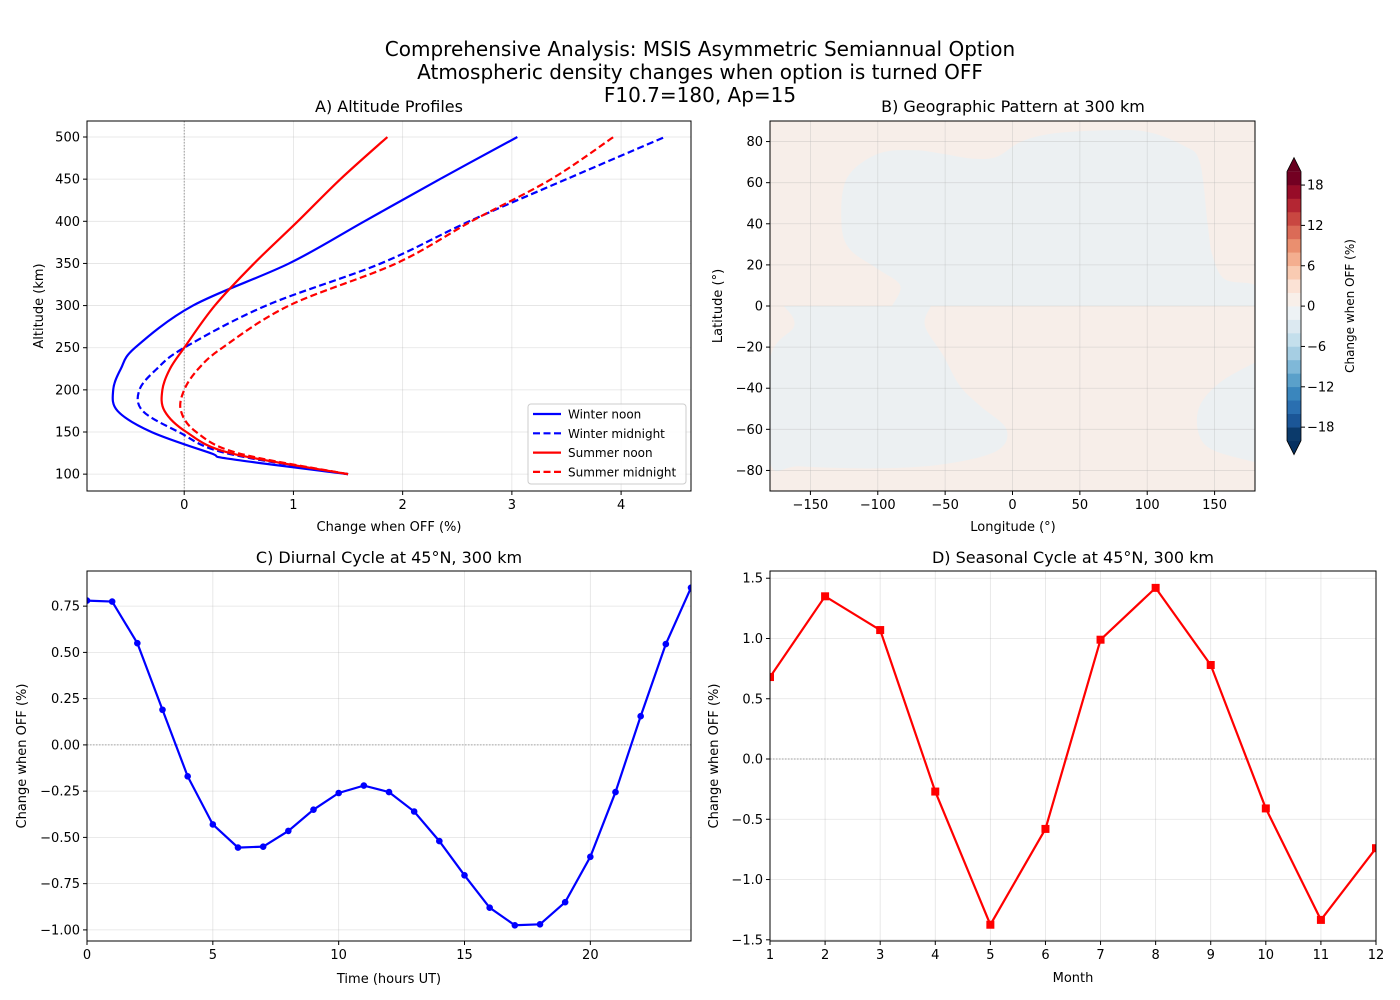  I want to click on axes-frame, so click(1012, 306).